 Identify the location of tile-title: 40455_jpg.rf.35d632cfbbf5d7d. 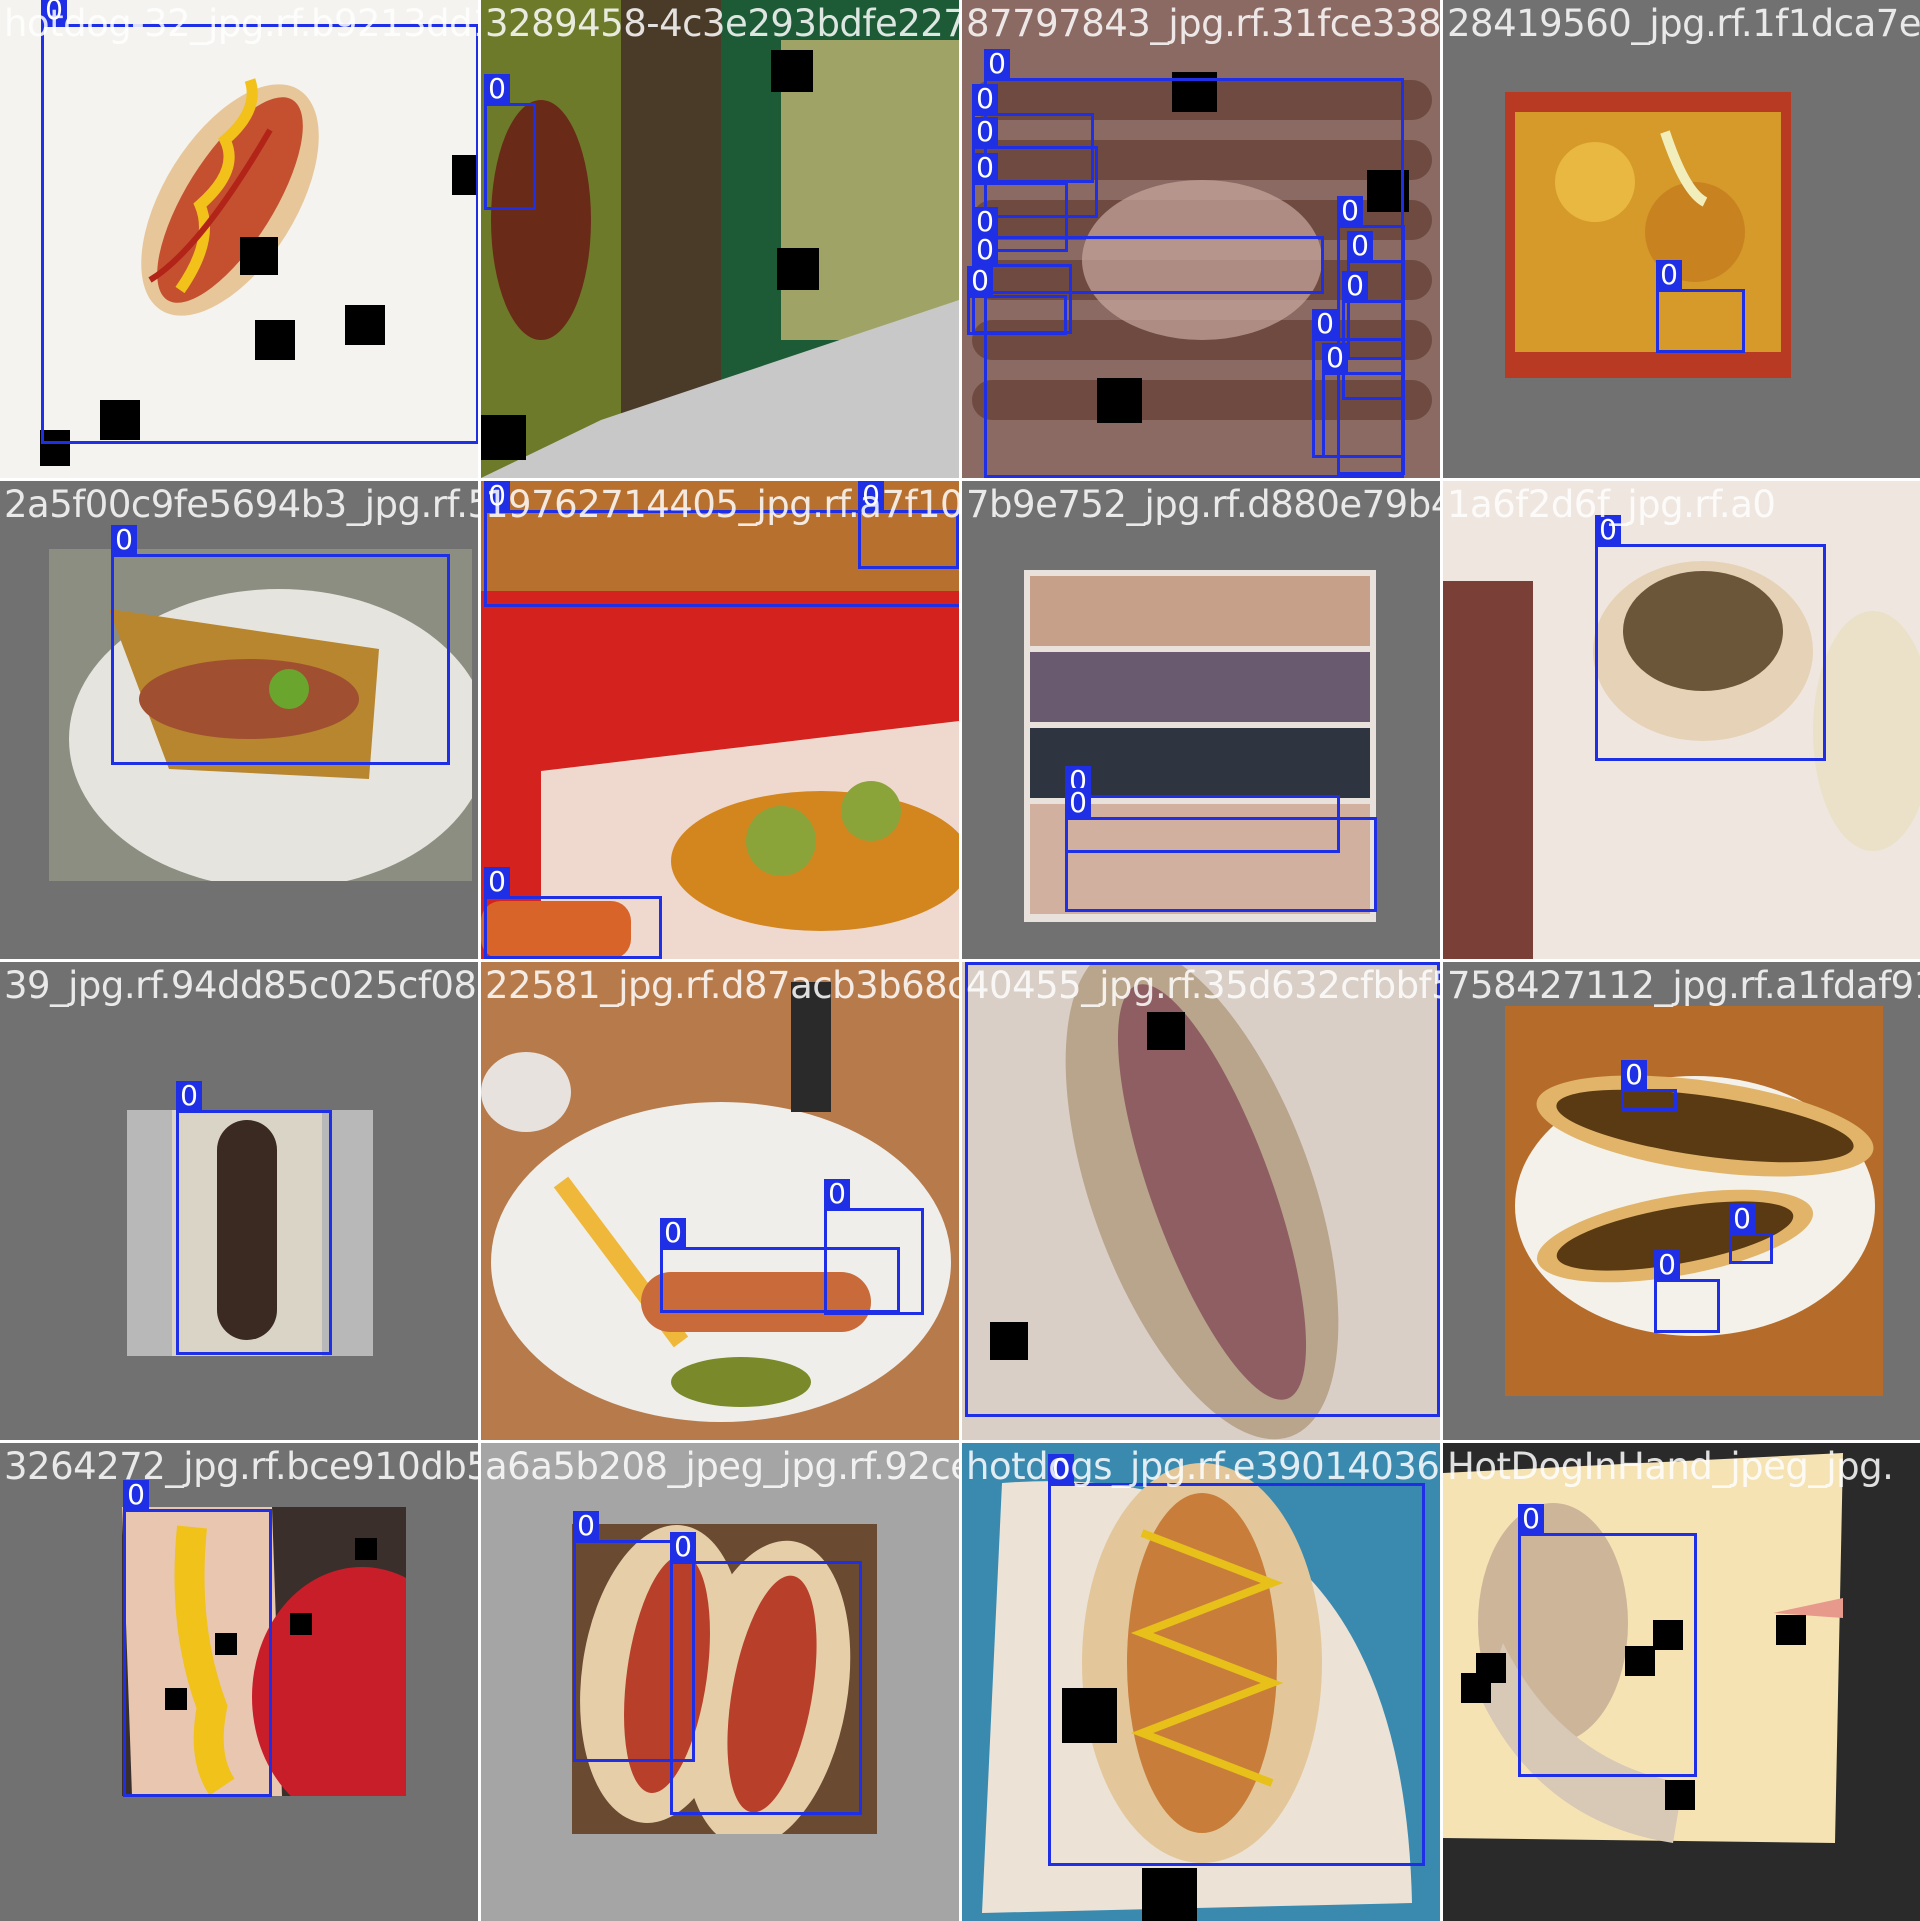
(1203, 985).